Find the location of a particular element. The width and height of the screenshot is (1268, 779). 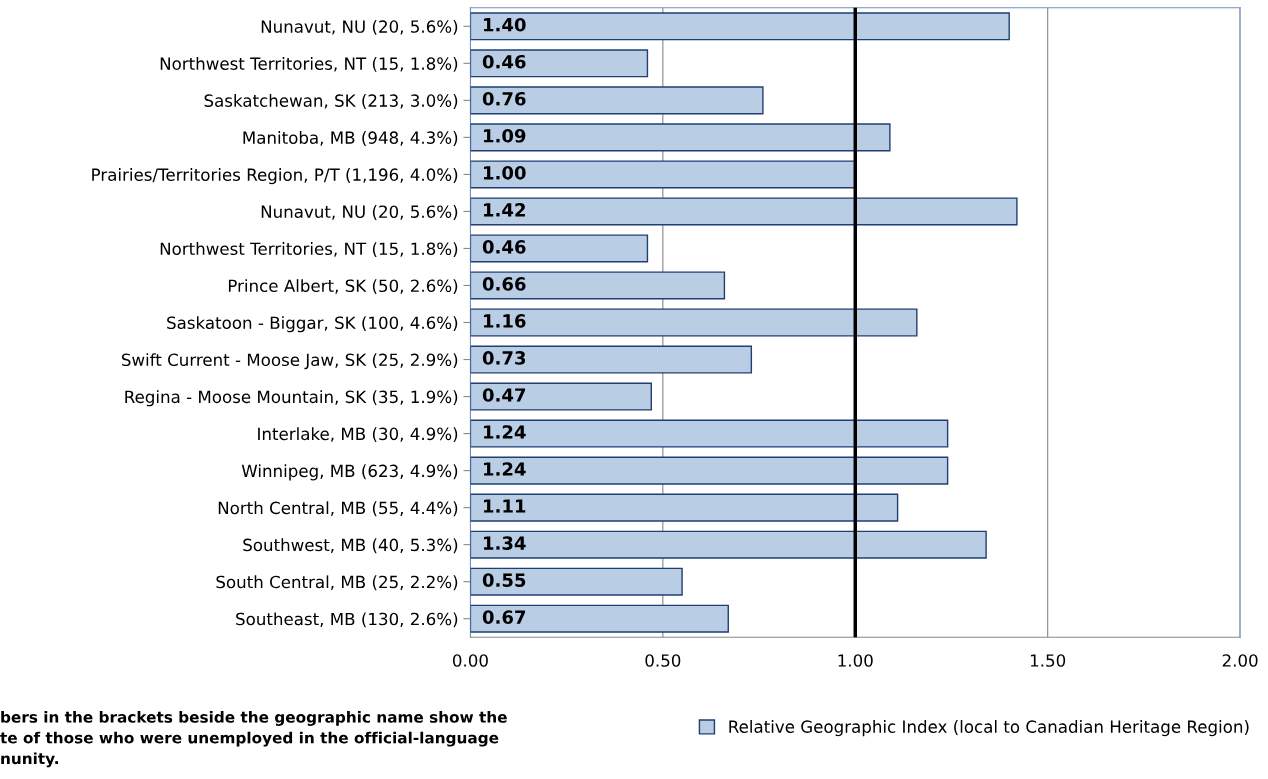

y-tick-label: Prairies/Territories Region, P/T (1,196, 4.0%) is located at coordinates (275, 176).